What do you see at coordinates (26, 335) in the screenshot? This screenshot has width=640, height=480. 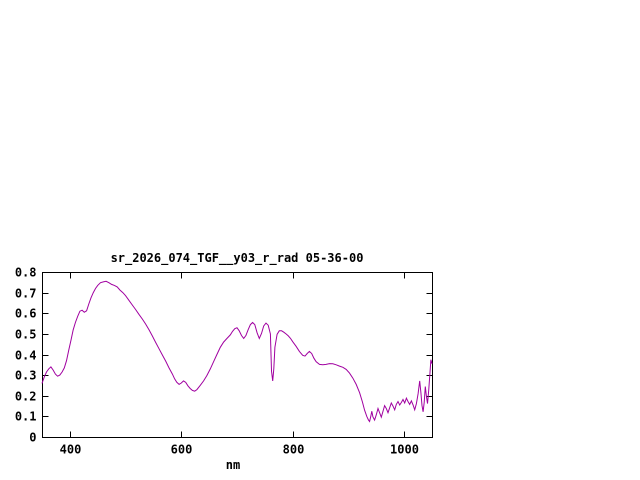 I see `y-tick-label: 0.5` at bounding box center [26, 335].